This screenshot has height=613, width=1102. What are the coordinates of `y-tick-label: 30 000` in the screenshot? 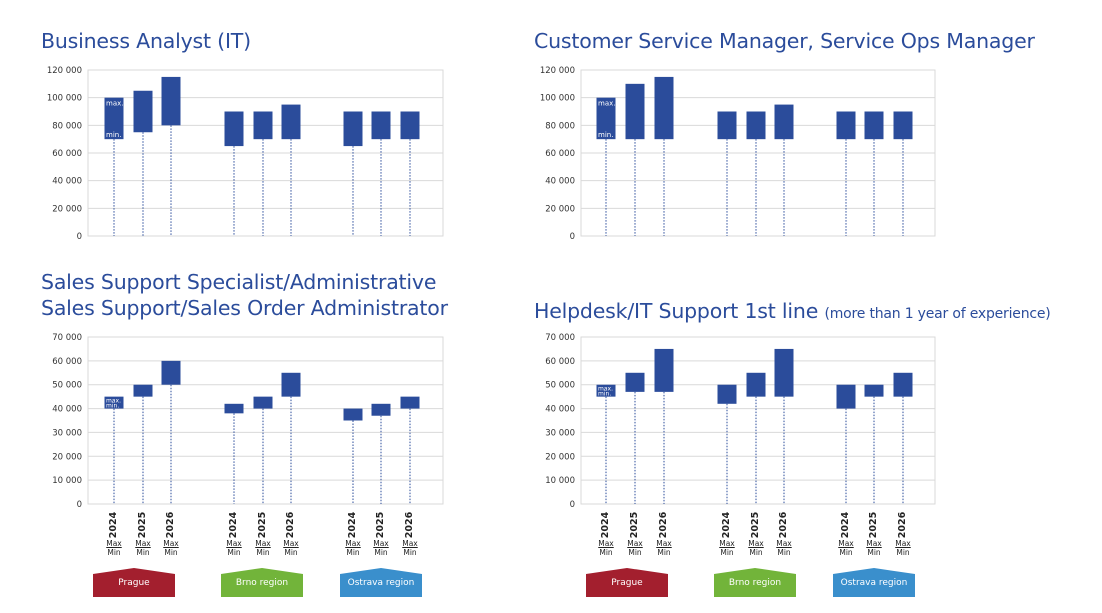 It's located at (67, 433).